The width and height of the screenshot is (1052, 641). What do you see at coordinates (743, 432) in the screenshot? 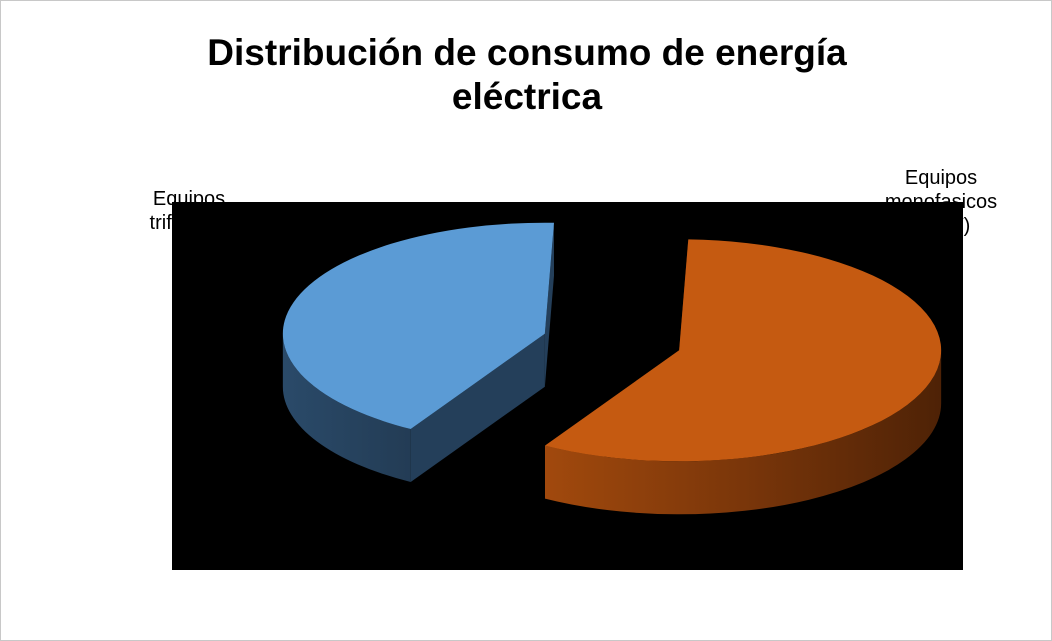
I see `pie-slice-trifasicos-side` at bounding box center [743, 432].